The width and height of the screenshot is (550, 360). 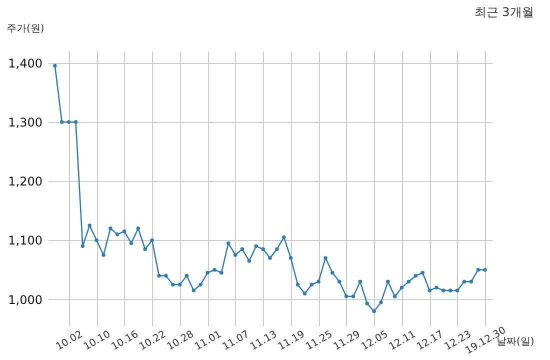 What do you see at coordinates (504, 12) in the screenshot?
I see `chart-title: 최근 3개월` at bounding box center [504, 12].